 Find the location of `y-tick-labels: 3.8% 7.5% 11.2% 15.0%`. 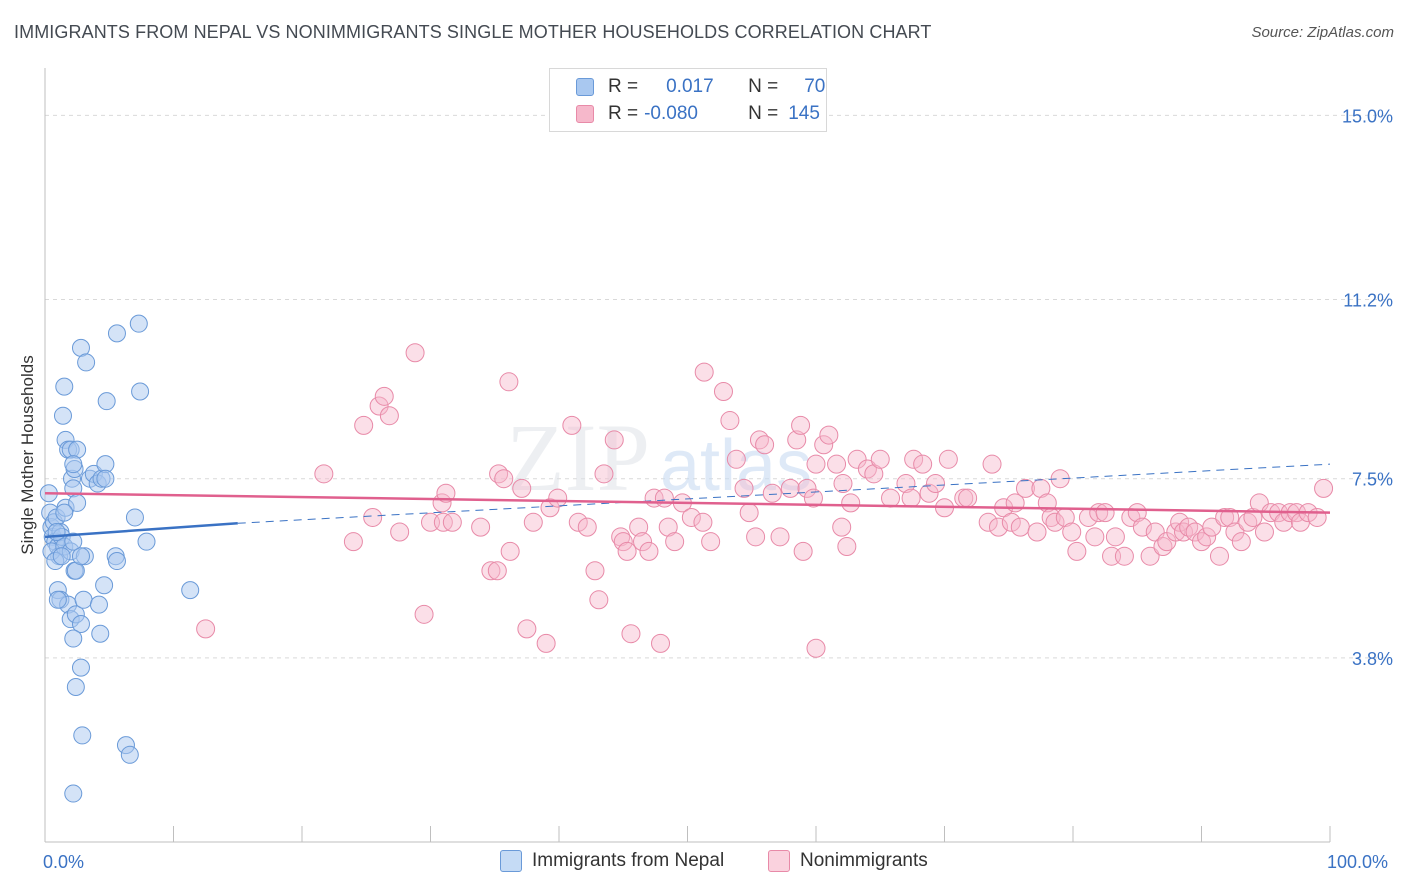

y-tick-labels: 3.8% 7.5% 11.2% 15.0% is located at coordinates (1367, 387).